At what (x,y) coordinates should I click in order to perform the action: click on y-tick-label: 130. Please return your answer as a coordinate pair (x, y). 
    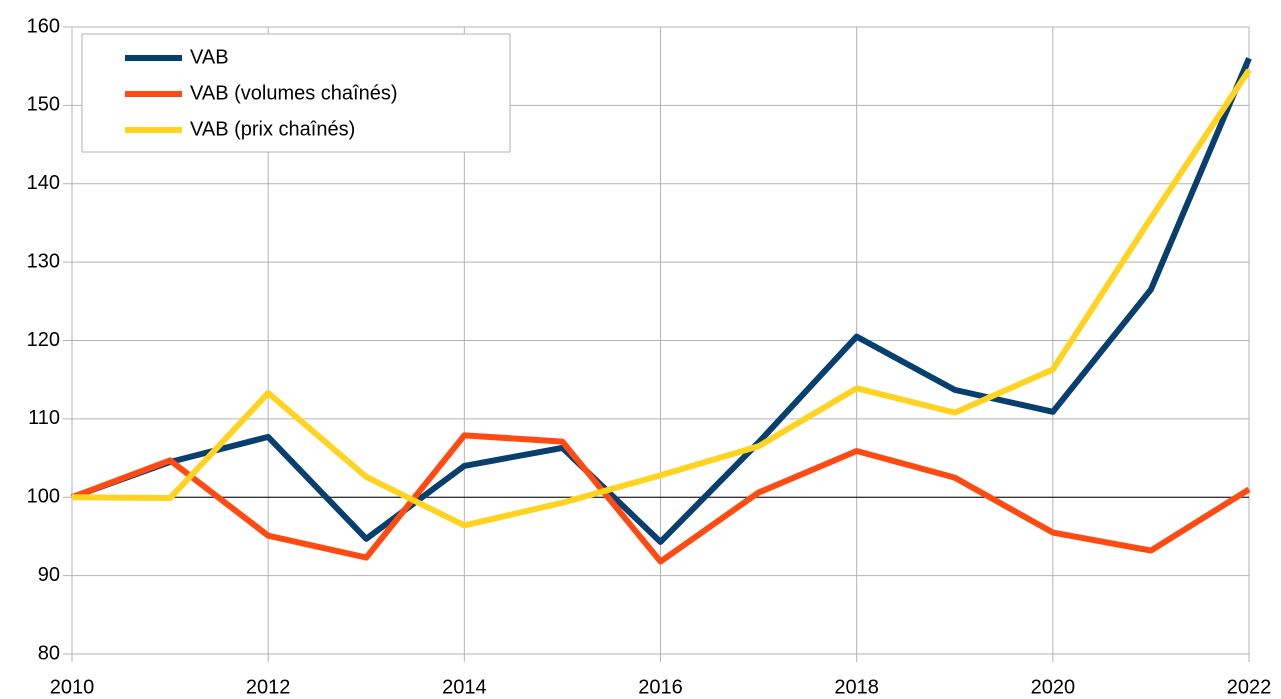
    Looking at the image, I should click on (43, 261).